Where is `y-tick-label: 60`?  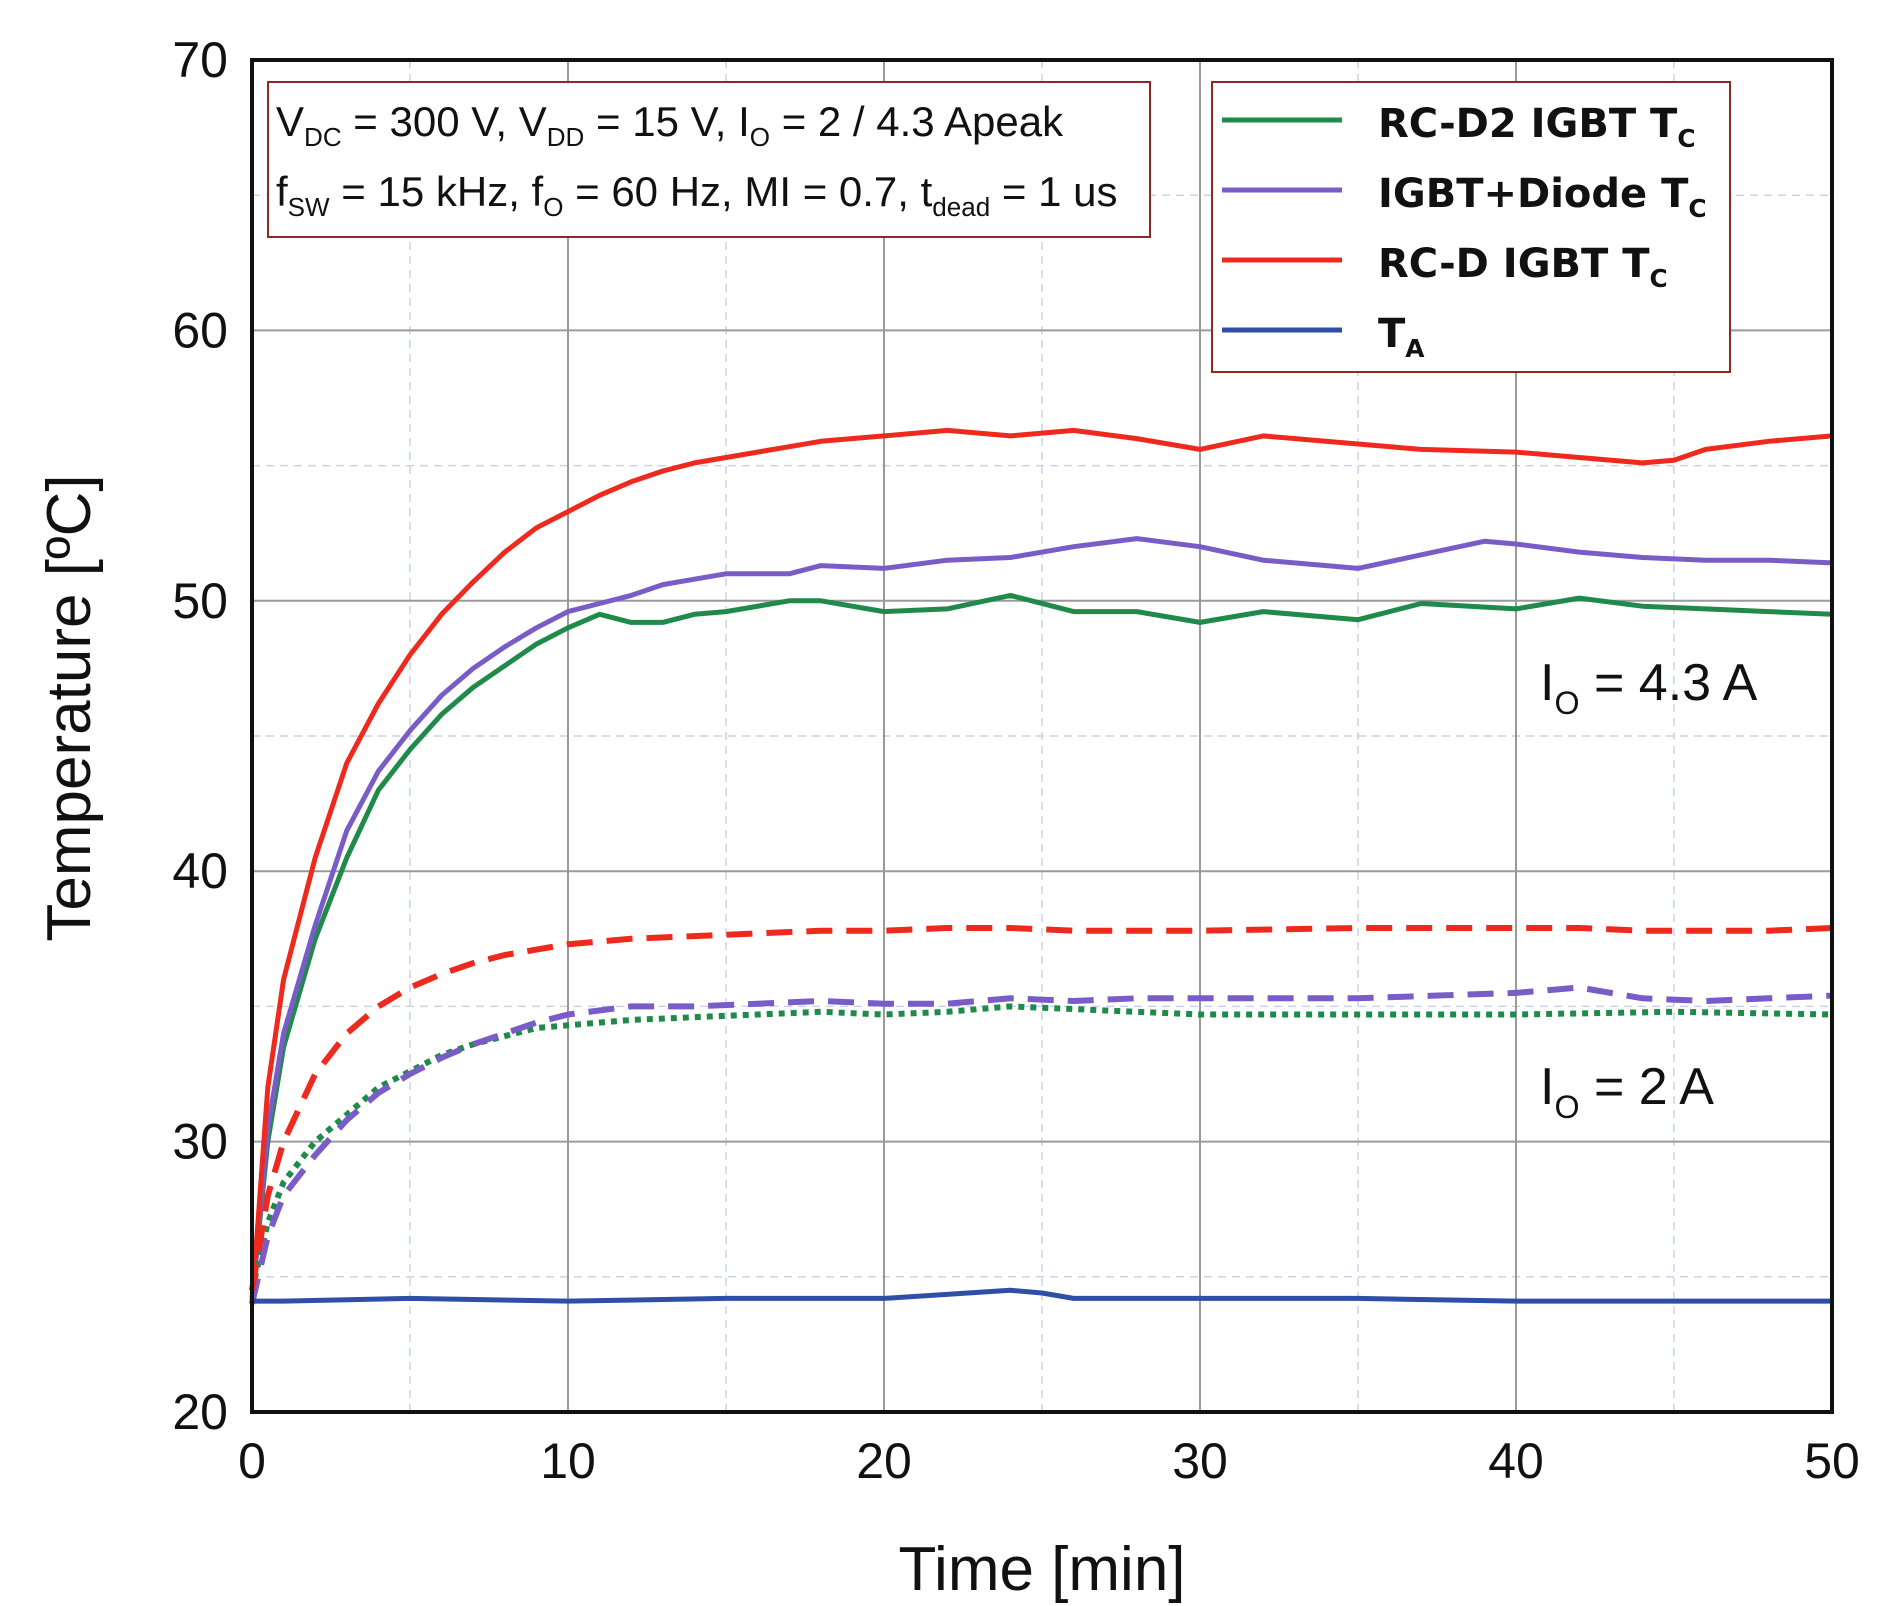
y-tick-label: 60 is located at coordinates (200, 330).